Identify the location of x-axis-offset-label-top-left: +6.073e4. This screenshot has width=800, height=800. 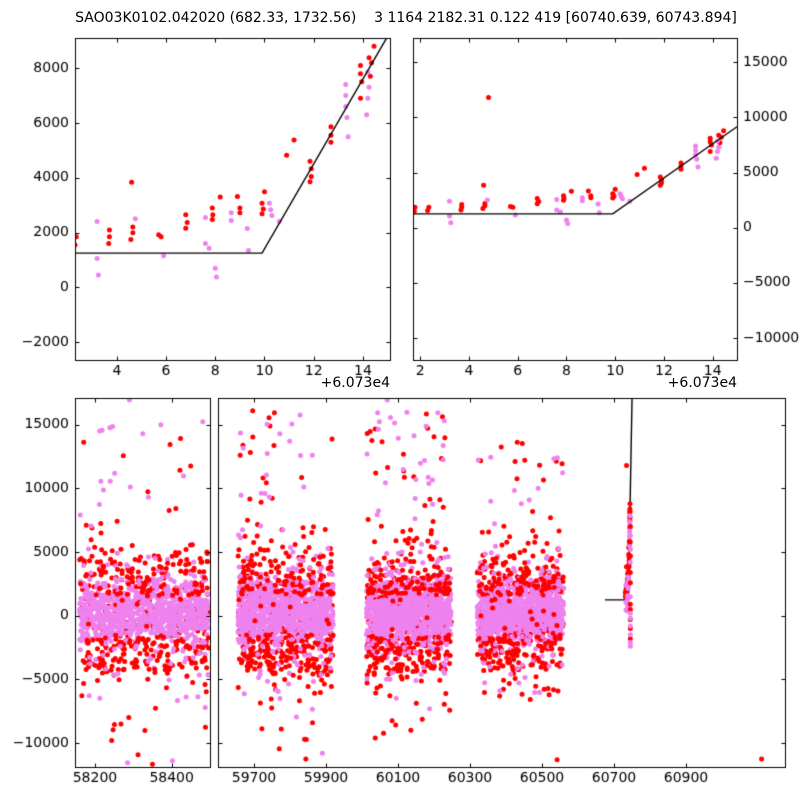
(355, 383).